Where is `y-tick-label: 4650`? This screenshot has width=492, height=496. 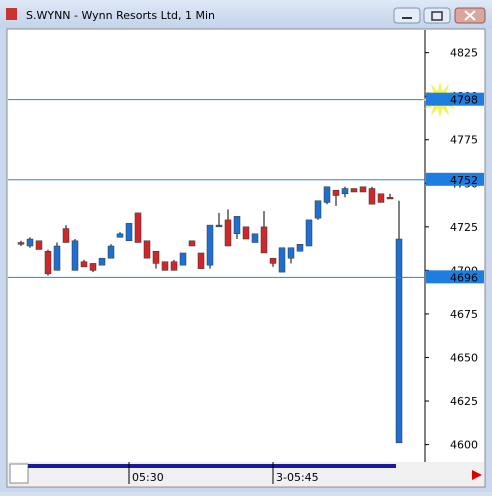
y-tick-label: 4650 is located at coordinates (464, 357).